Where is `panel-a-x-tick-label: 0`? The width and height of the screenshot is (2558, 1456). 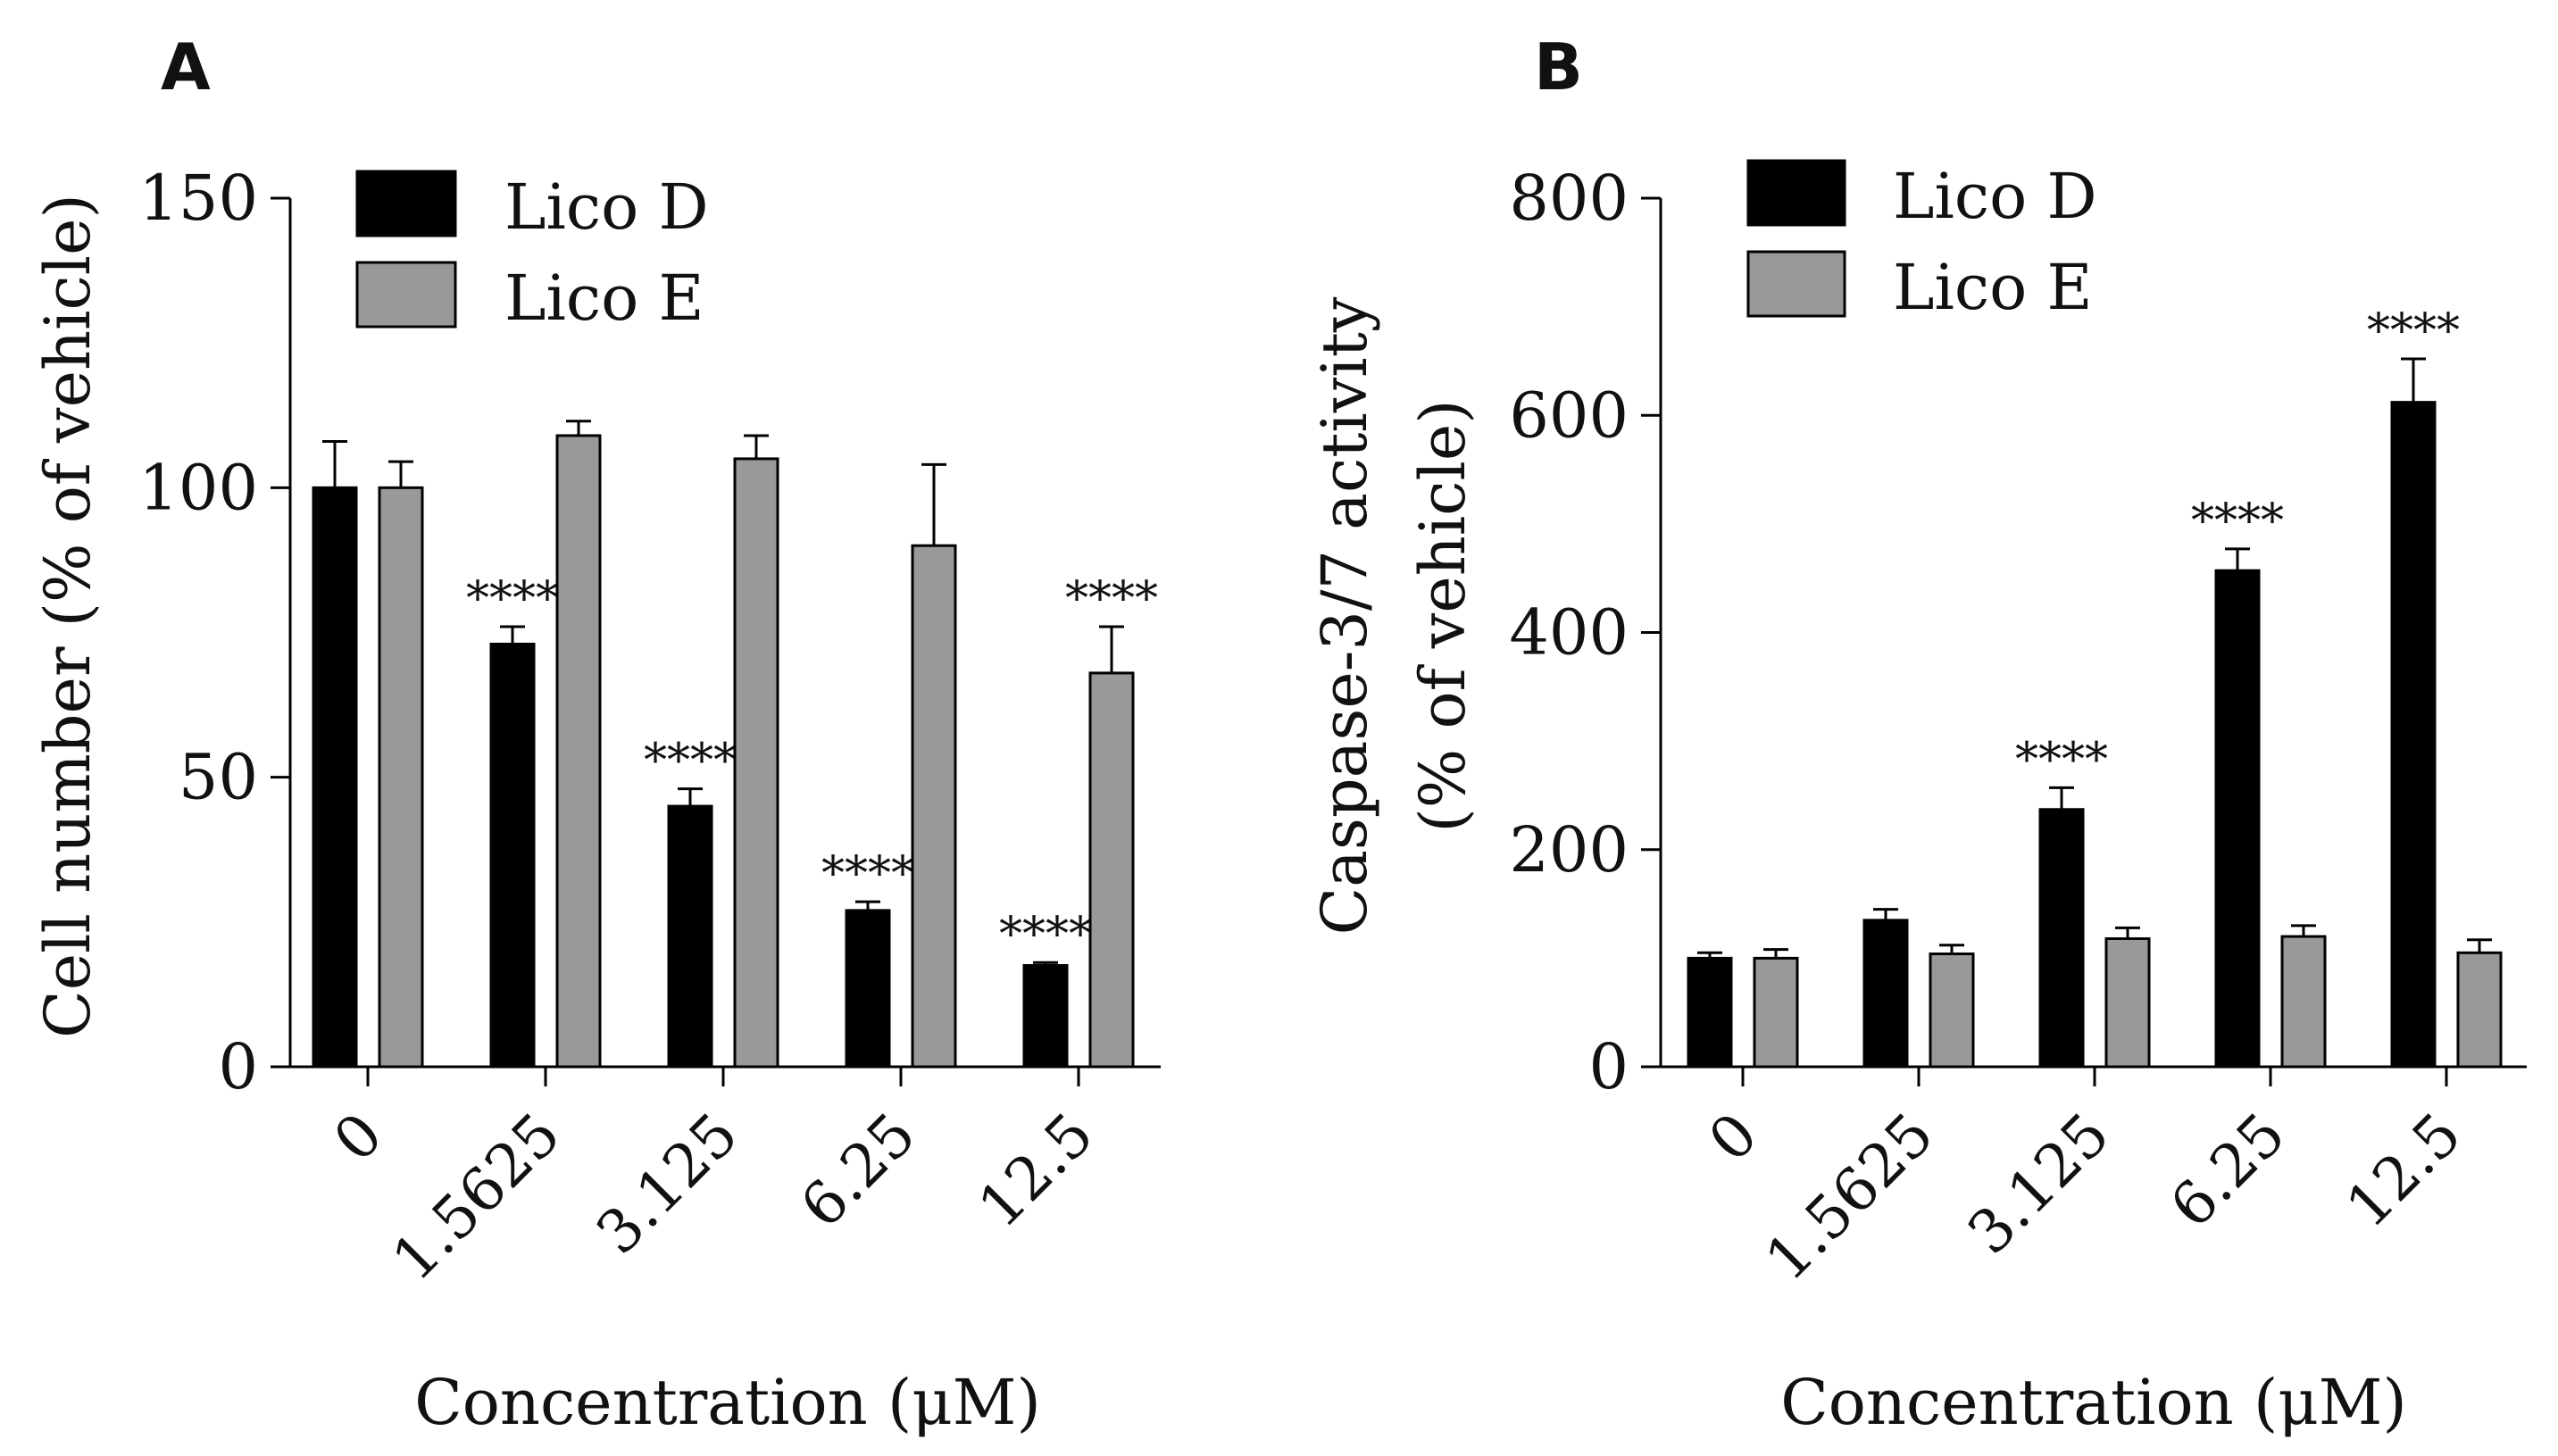
panel-a-x-tick-label: 0 is located at coordinates (358, 1137).